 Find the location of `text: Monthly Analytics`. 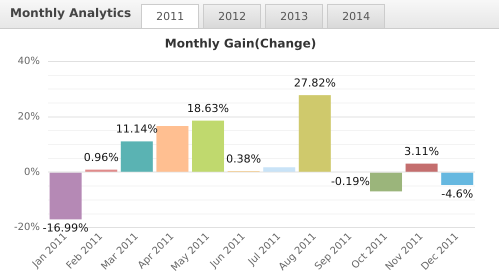

text: Monthly Analytics is located at coordinates (70, 14).